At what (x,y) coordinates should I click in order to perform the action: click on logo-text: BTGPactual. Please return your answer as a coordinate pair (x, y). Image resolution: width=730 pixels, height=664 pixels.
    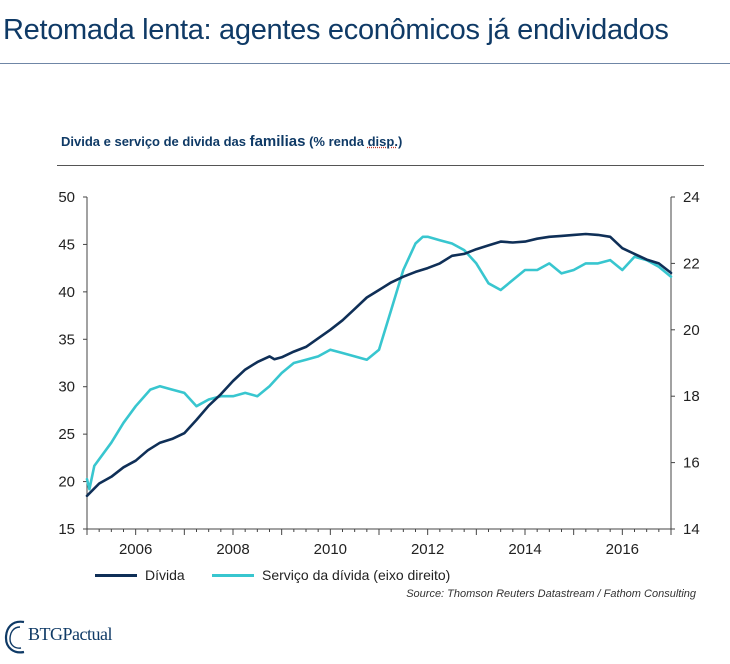
    Looking at the image, I should click on (70, 634).